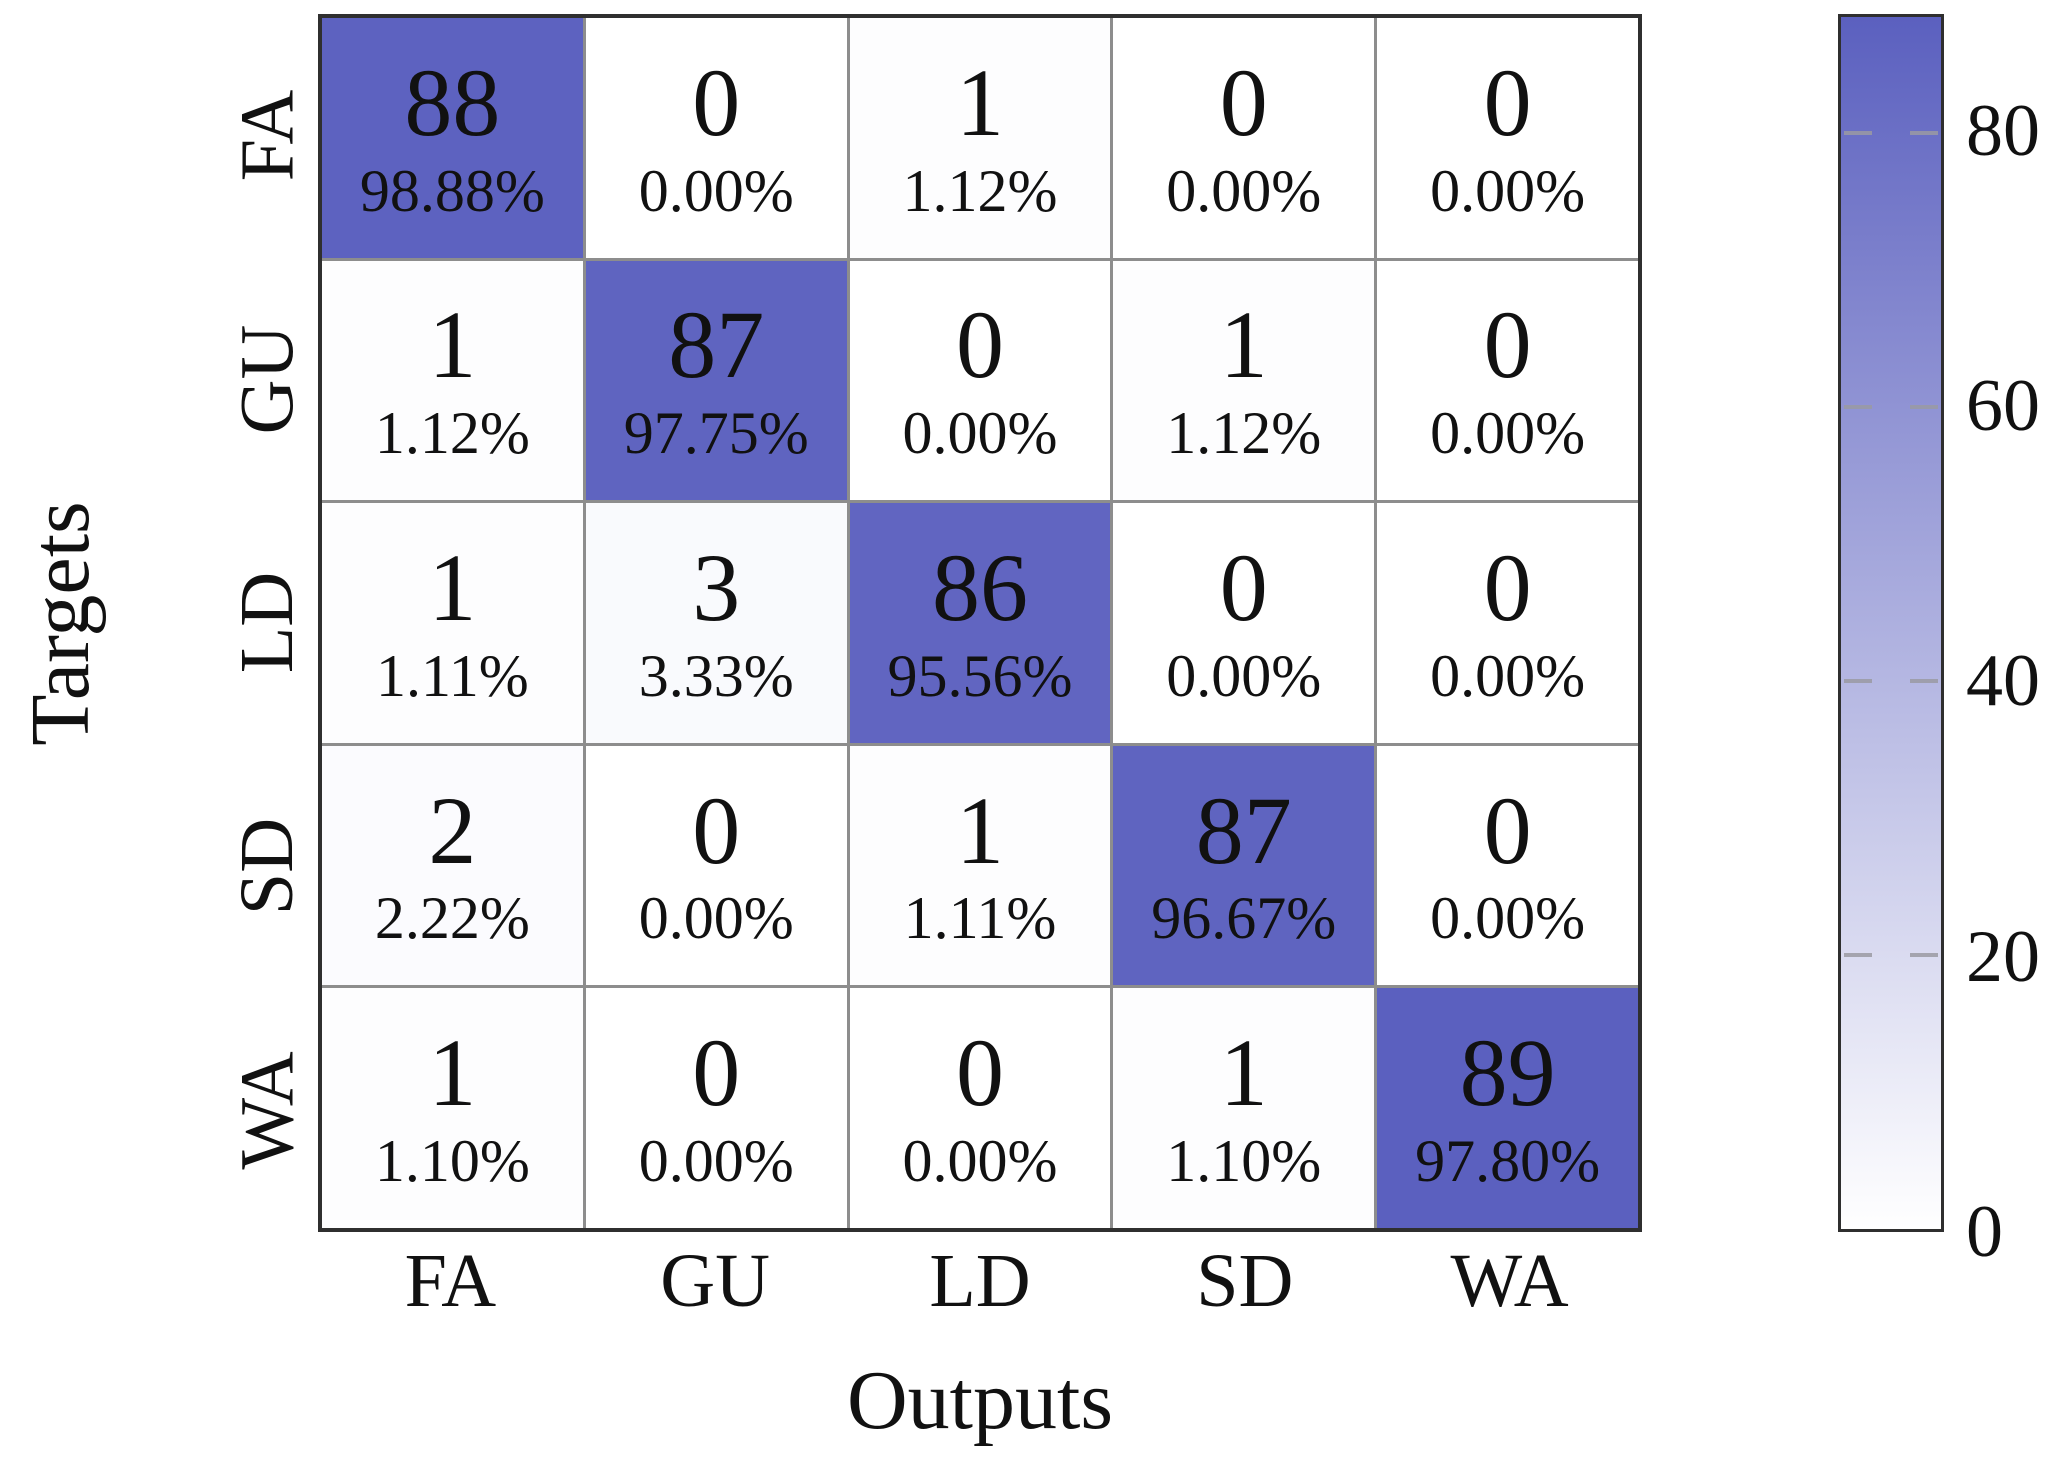 This screenshot has height=1461, width=2066. I want to click on cell-percent: 97.75%, so click(716, 433).